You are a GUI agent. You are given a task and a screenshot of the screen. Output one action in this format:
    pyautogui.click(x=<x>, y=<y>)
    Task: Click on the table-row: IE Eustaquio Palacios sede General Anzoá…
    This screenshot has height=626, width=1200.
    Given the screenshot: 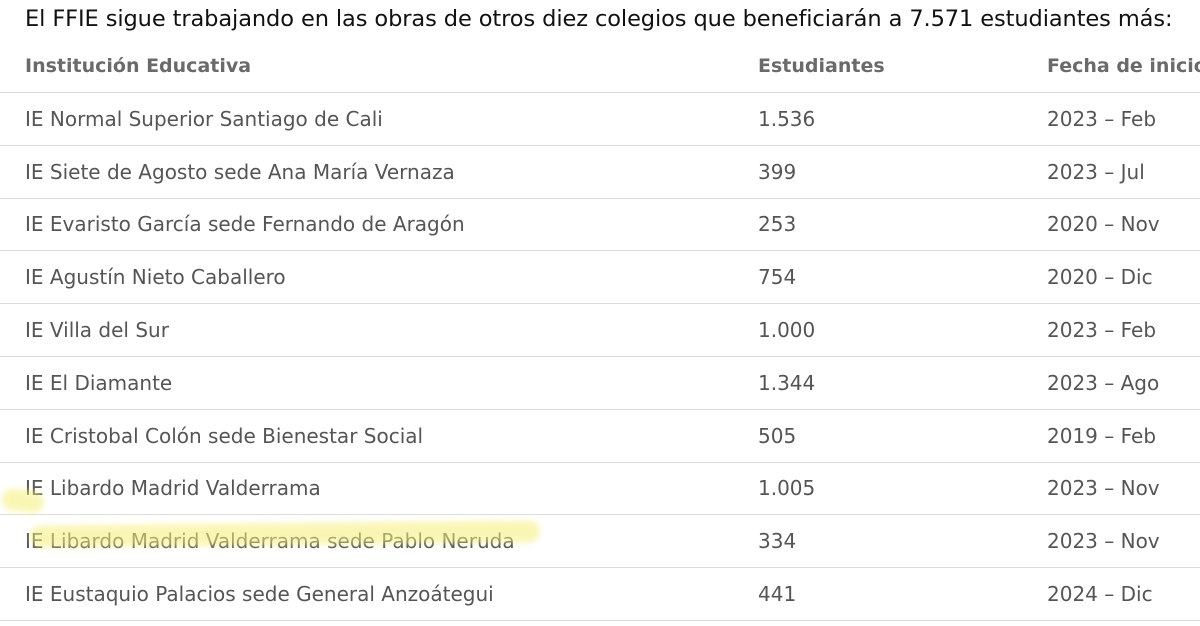 What is the action you would take?
    pyautogui.click(x=600, y=594)
    